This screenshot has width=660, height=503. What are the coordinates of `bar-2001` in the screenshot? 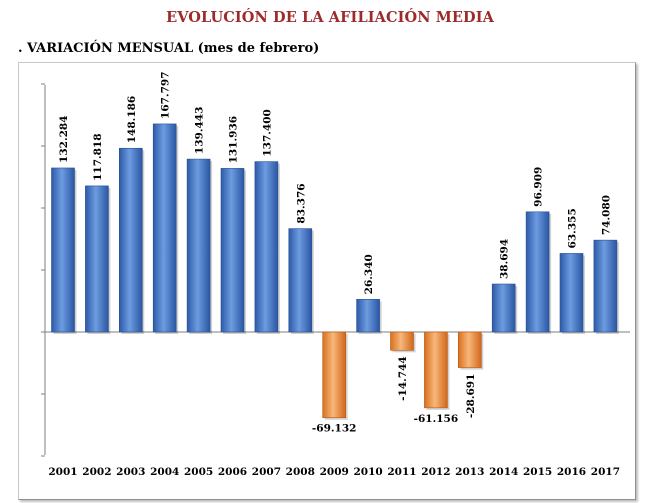 It's located at (63, 250).